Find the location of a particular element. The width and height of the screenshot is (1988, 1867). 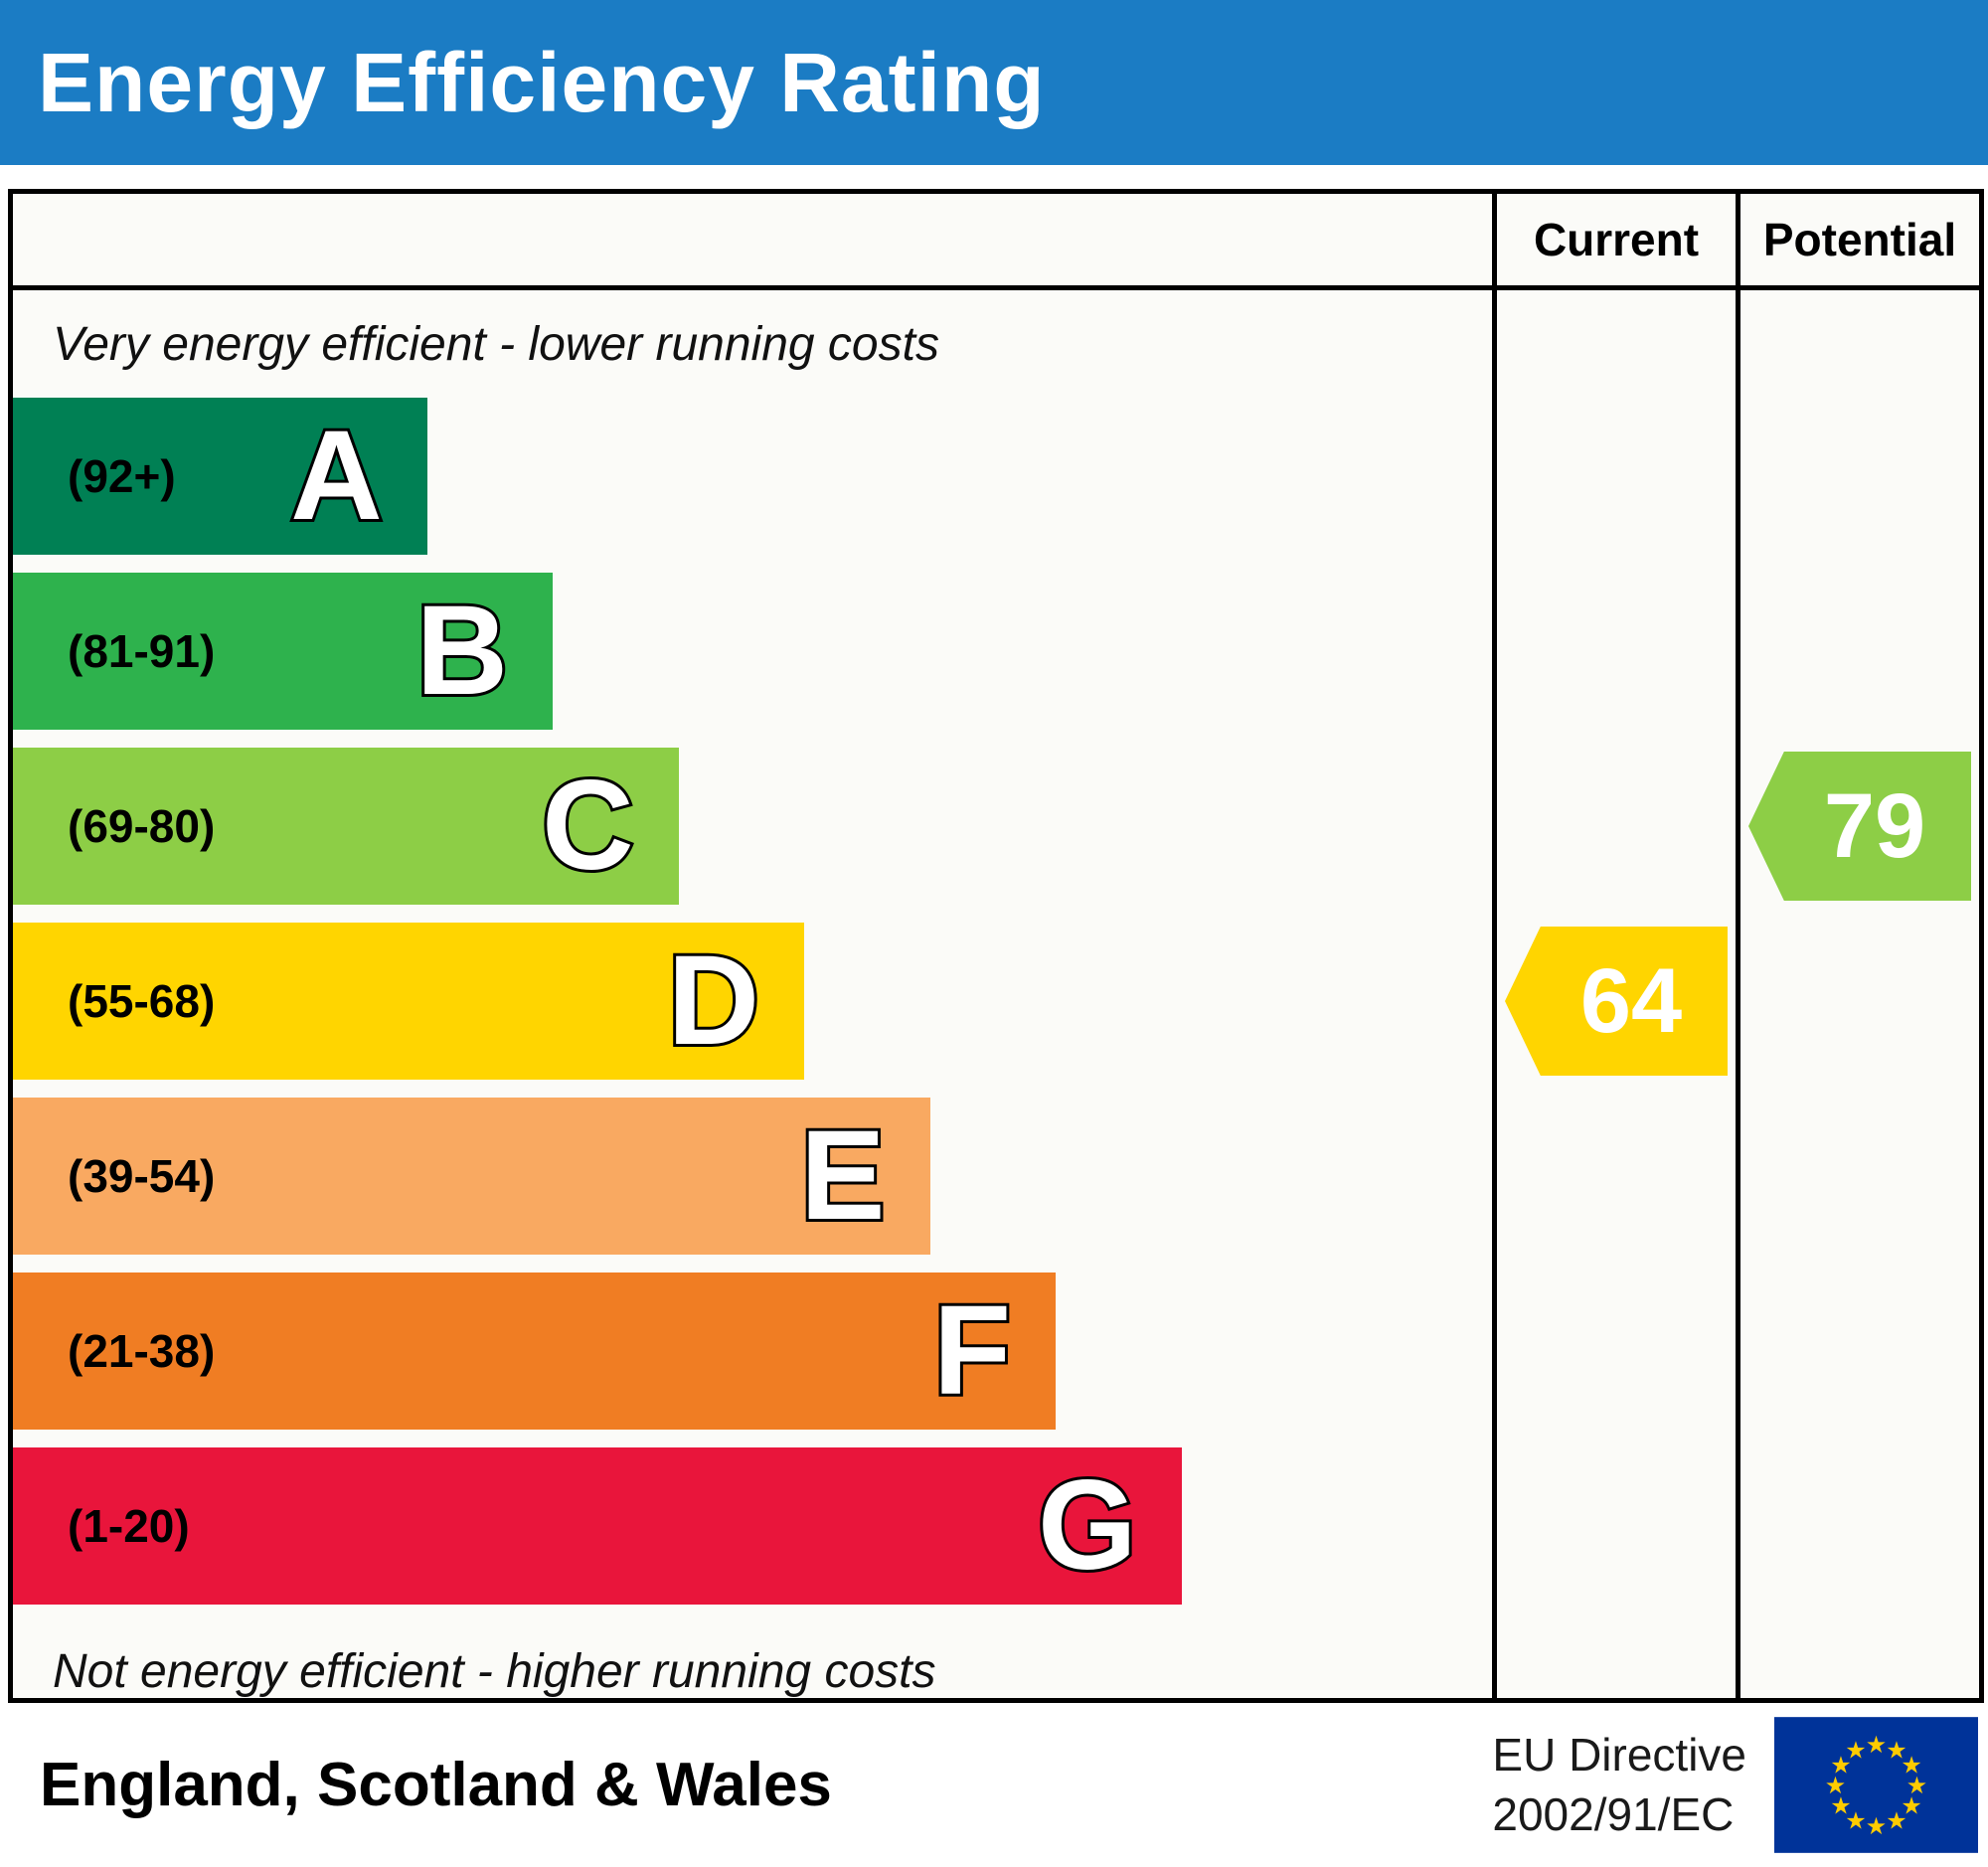

band-bar: (21-38) F is located at coordinates (535, 1351).